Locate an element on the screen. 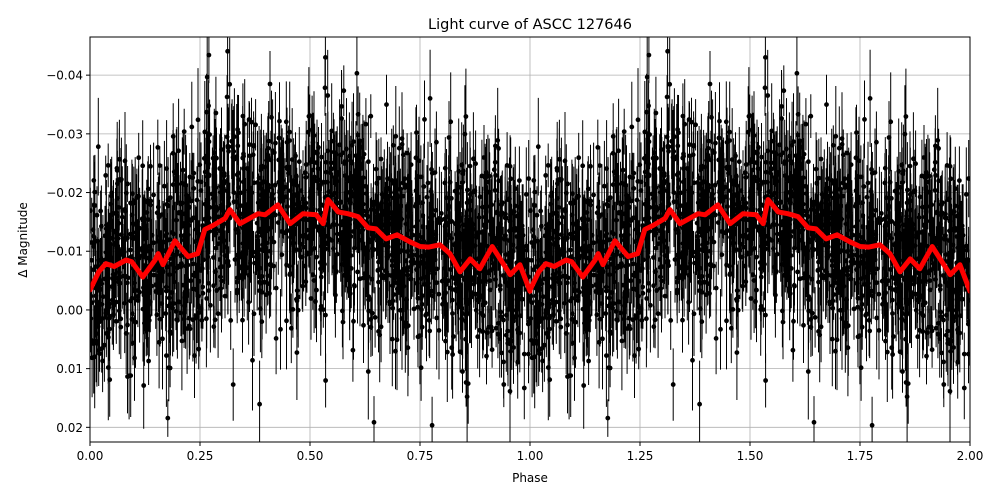  x-tick-label: 1.50 is located at coordinates (750, 456).